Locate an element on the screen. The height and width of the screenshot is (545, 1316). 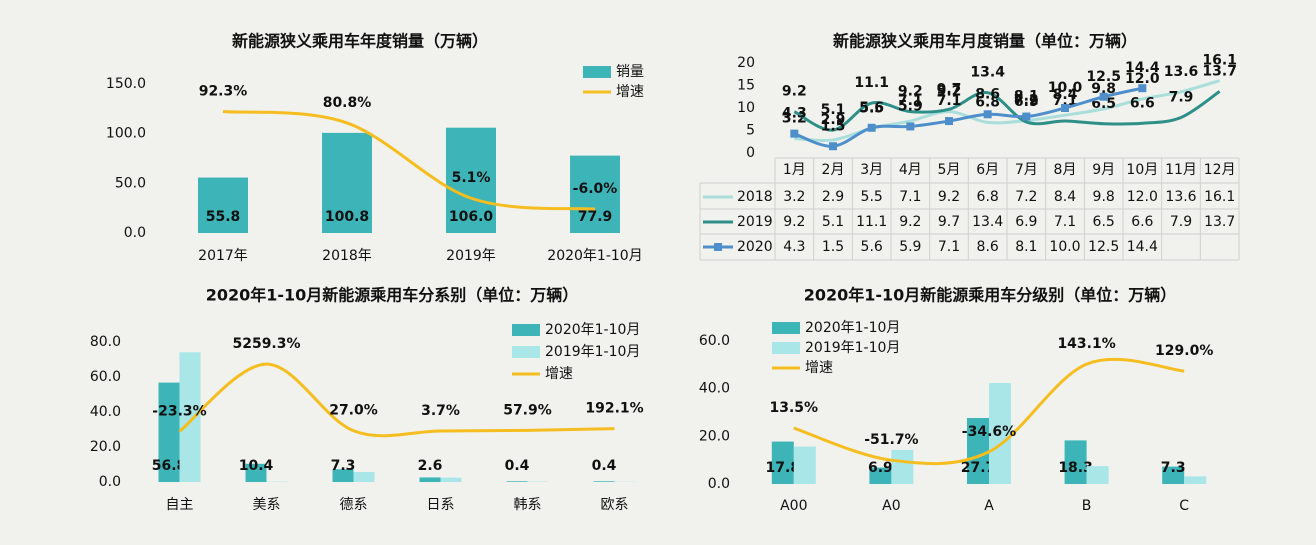
y-tick-label: 0.0 is located at coordinates (135, 233).